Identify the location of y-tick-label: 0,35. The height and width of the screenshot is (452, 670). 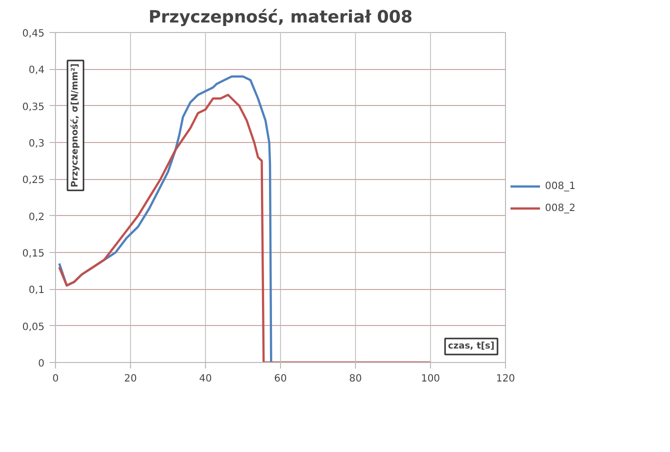
(33, 107).